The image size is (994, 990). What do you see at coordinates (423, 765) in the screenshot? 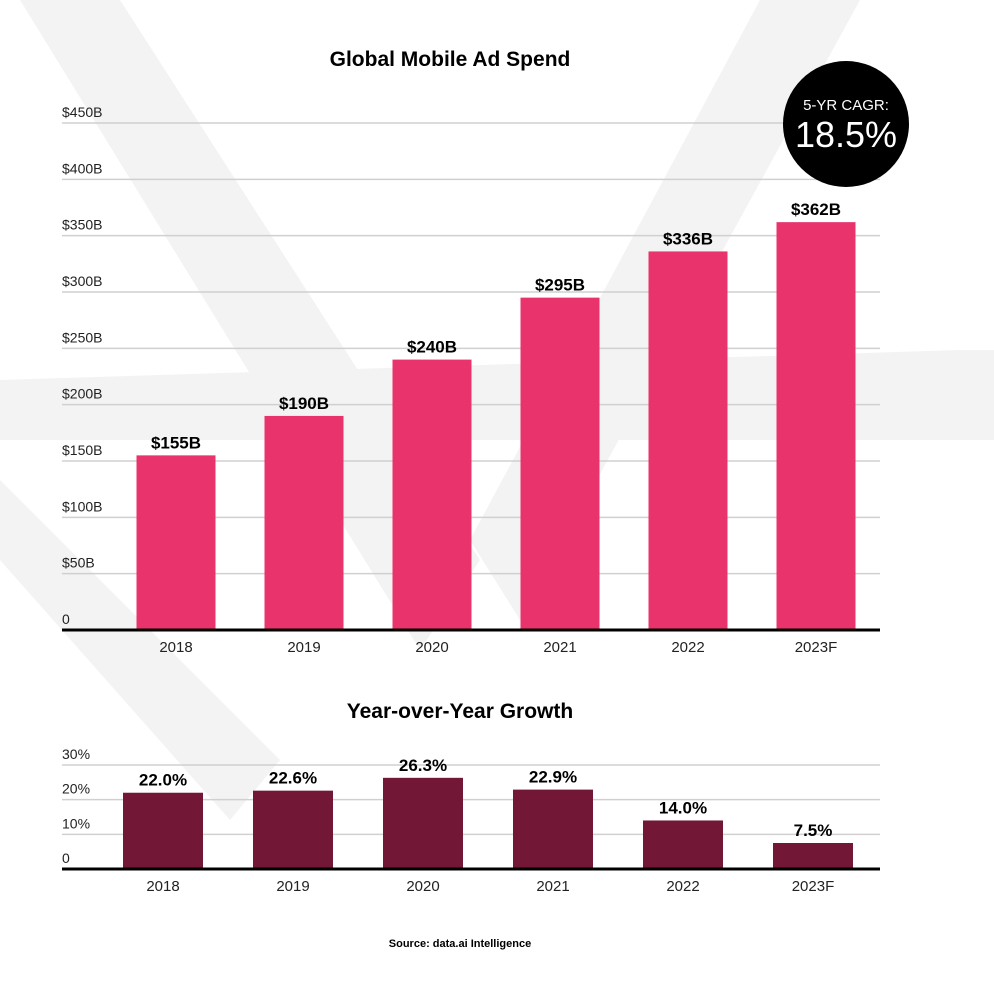
I see `data-label: 26.3%` at bounding box center [423, 765].